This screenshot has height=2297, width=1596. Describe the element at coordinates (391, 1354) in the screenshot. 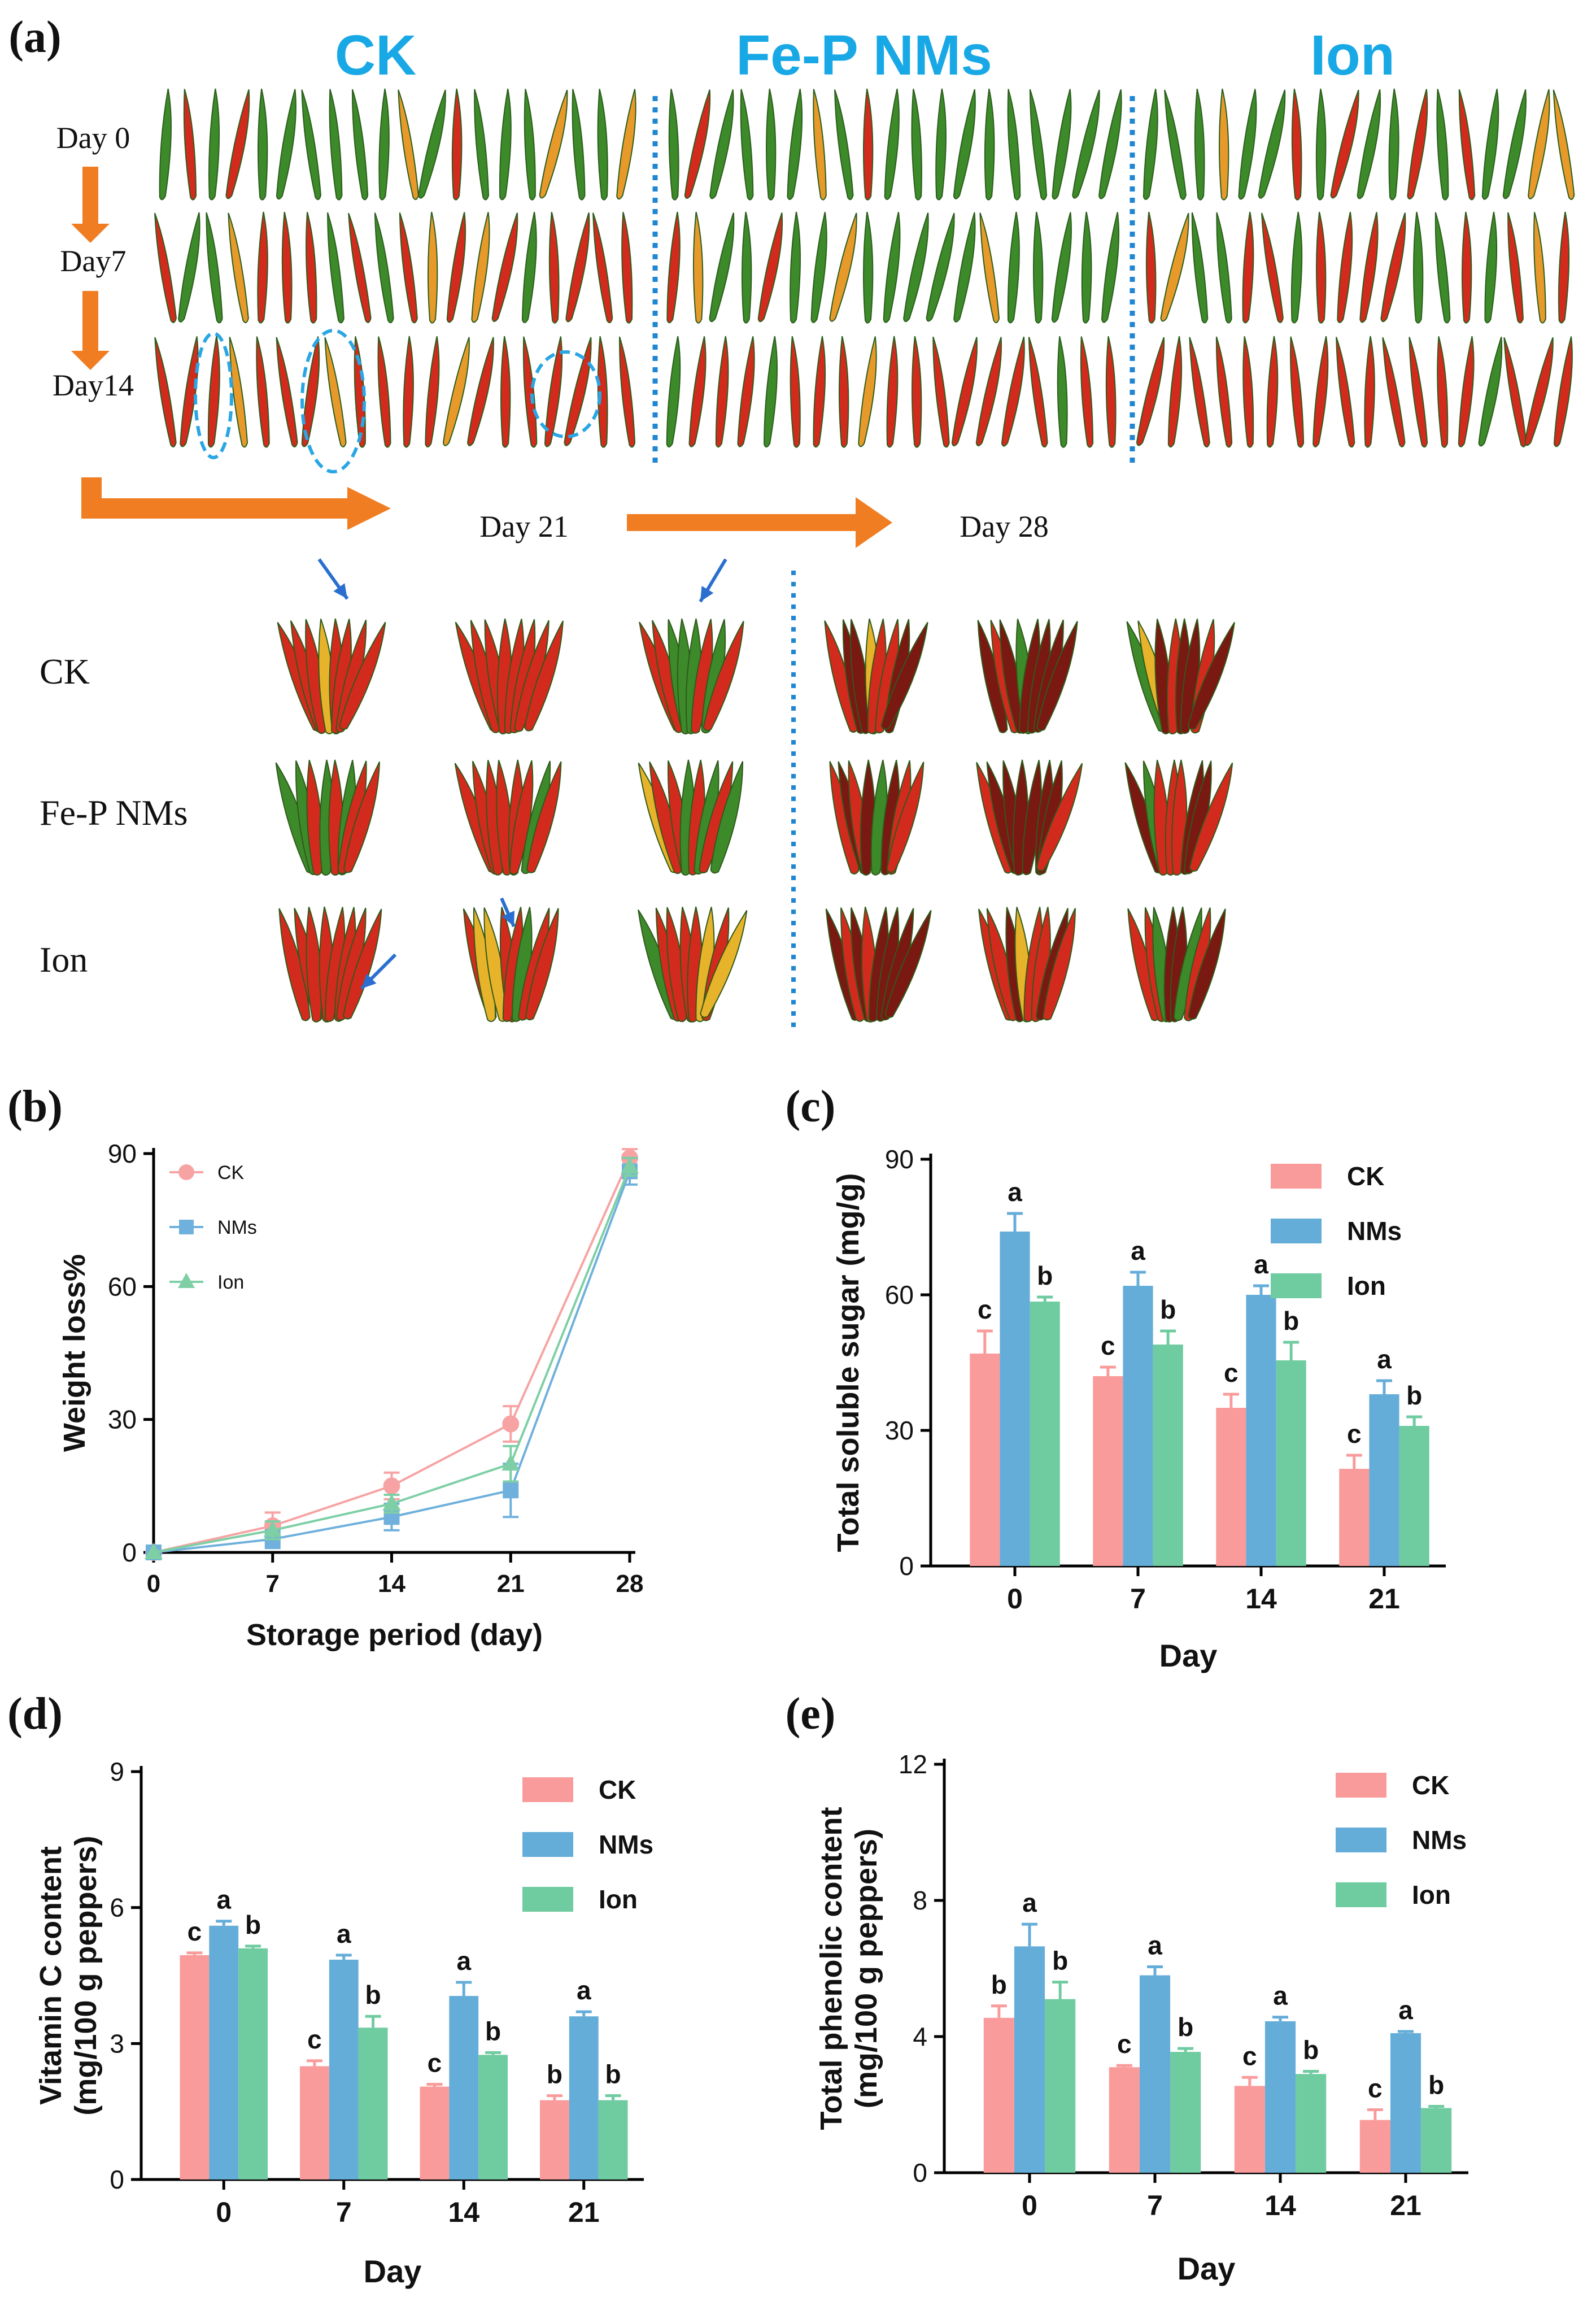

I see `series-CK: CK` at that location.